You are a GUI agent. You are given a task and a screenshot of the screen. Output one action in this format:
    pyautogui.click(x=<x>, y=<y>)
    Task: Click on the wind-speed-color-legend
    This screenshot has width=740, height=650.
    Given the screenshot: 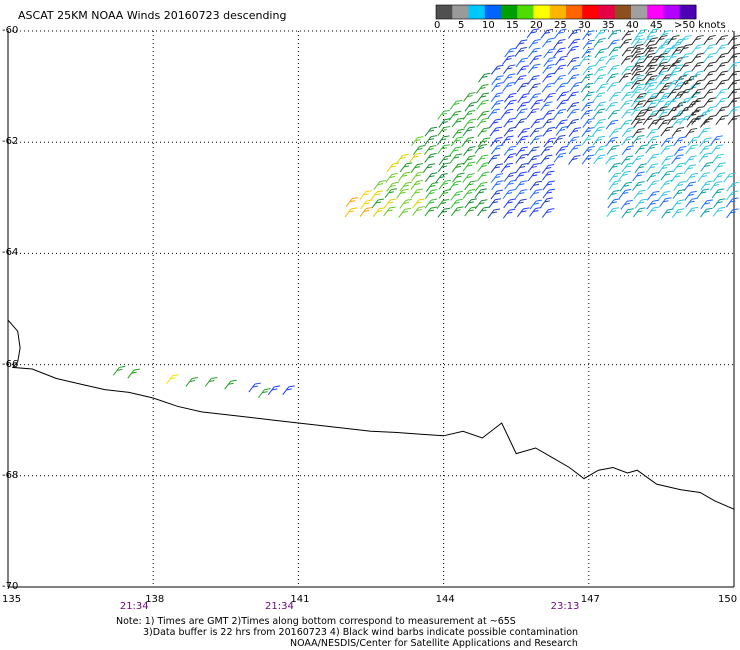 What is the action you would take?
    pyautogui.click(x=566, y=12)
    